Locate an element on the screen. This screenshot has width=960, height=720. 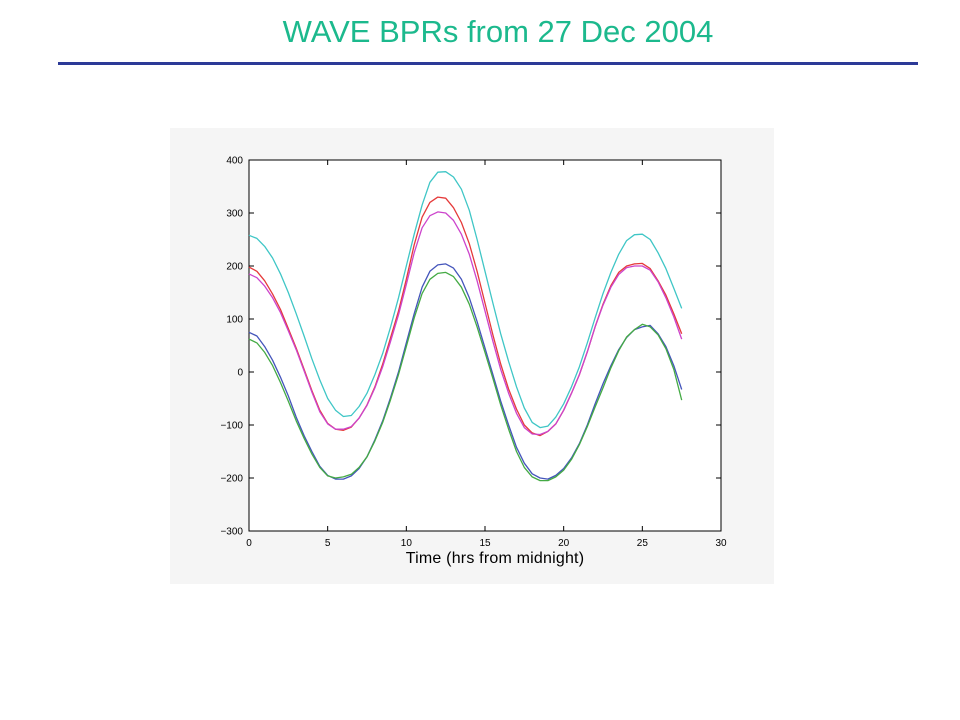
y-tick-label: 300 is located at coordinates (234, 214).